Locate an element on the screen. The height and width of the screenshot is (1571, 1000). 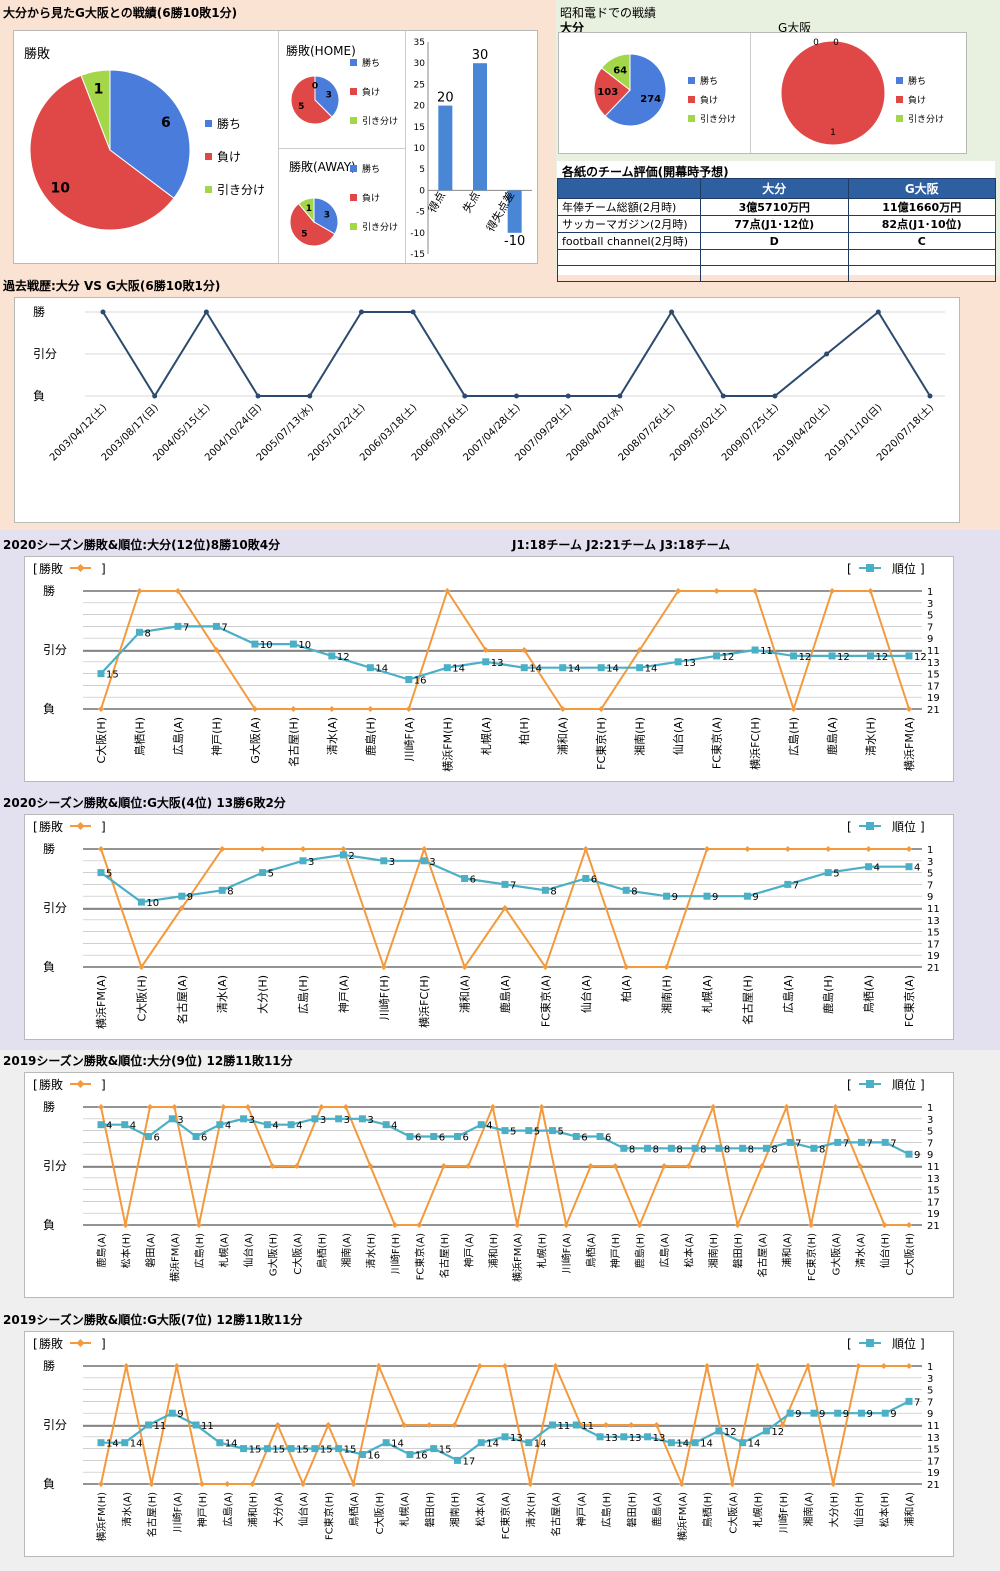
x-tick-label: 湘南(H) is located at coordinates (640, 736).